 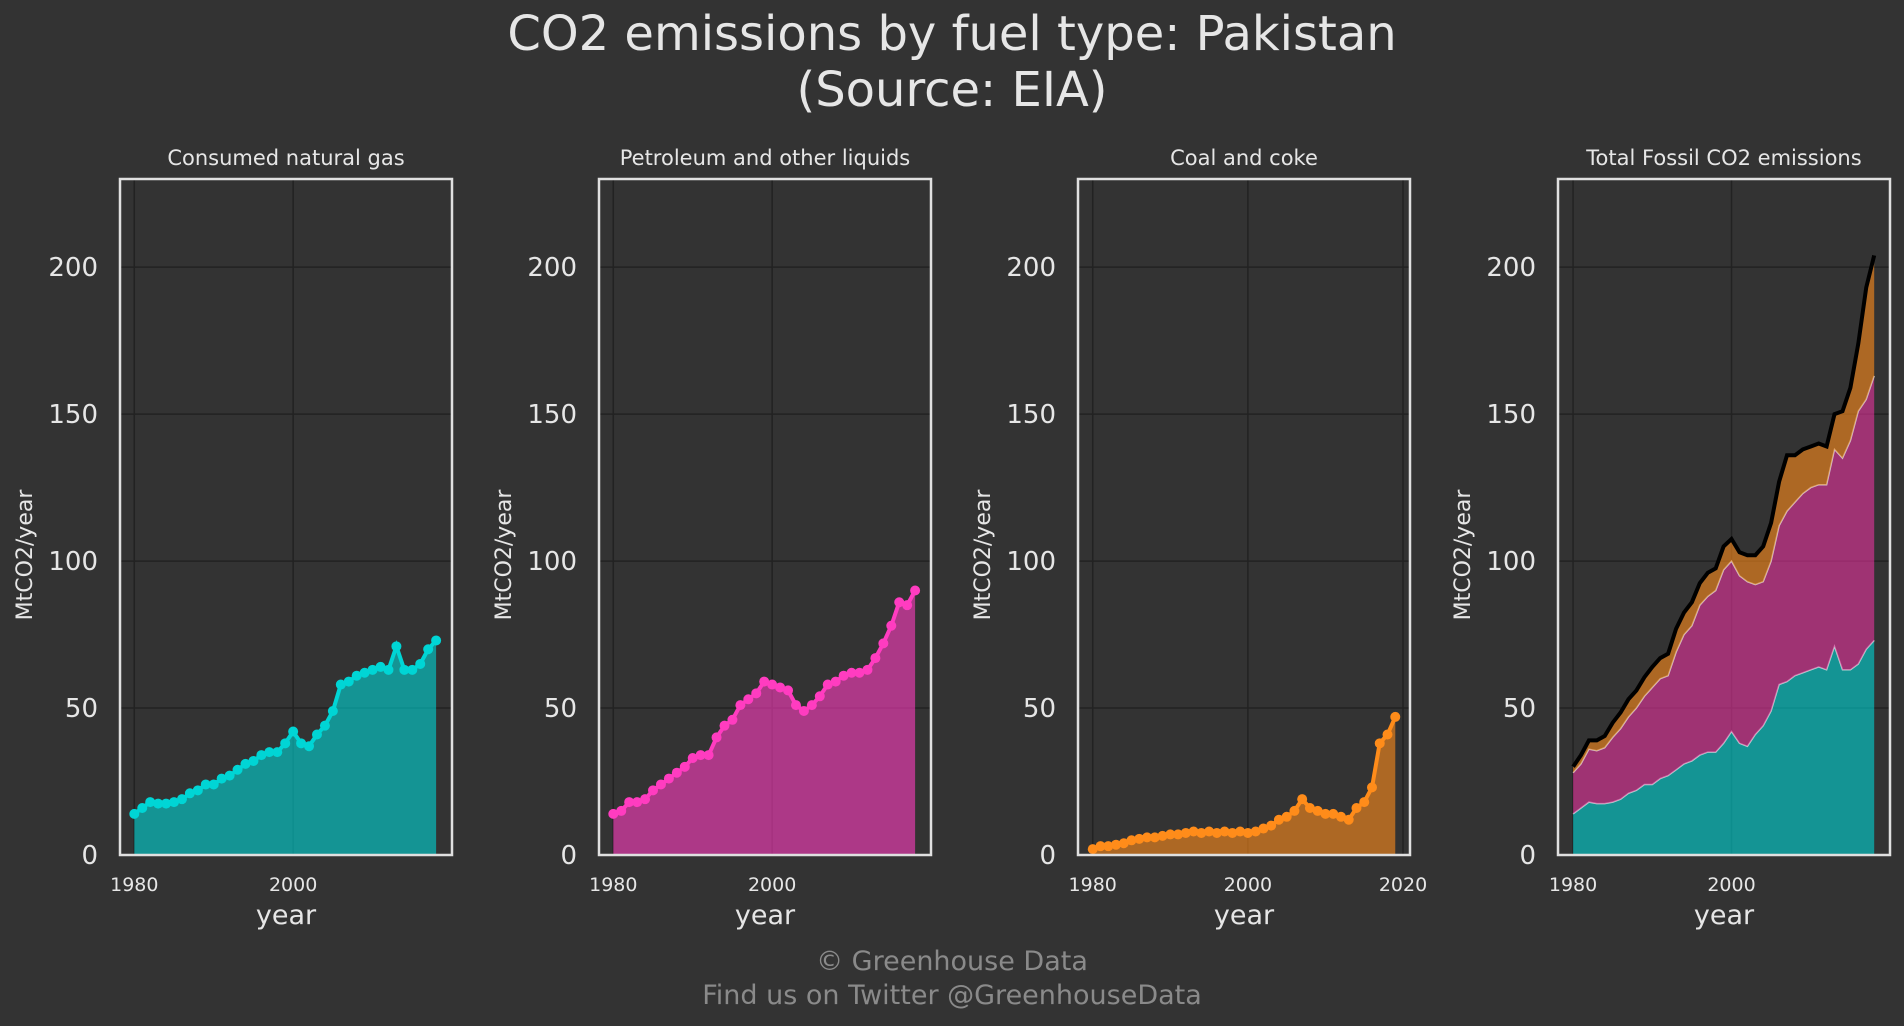 What do you see at coordinates (1723, 158) in the screenshot?
I see `panel-title: Total Fossil CO2 emissions` at bounding box center [1723, 158].